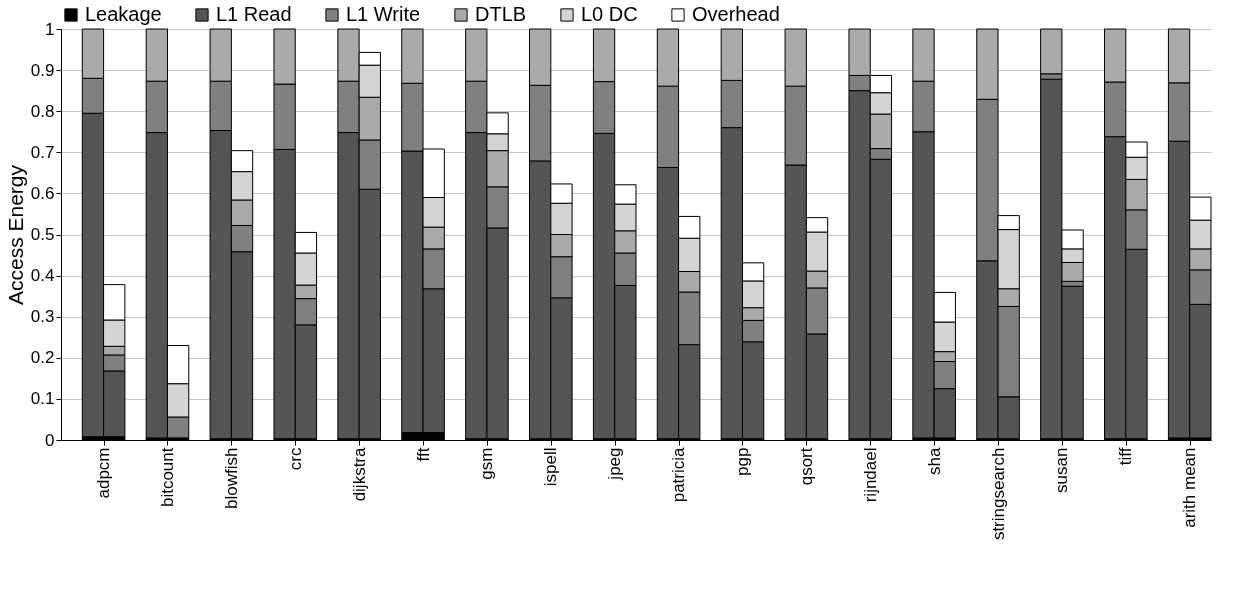  Describe the element at coordinates (615, 464) in the screenshot. I see `x-tick-label: jpeg` at that location.